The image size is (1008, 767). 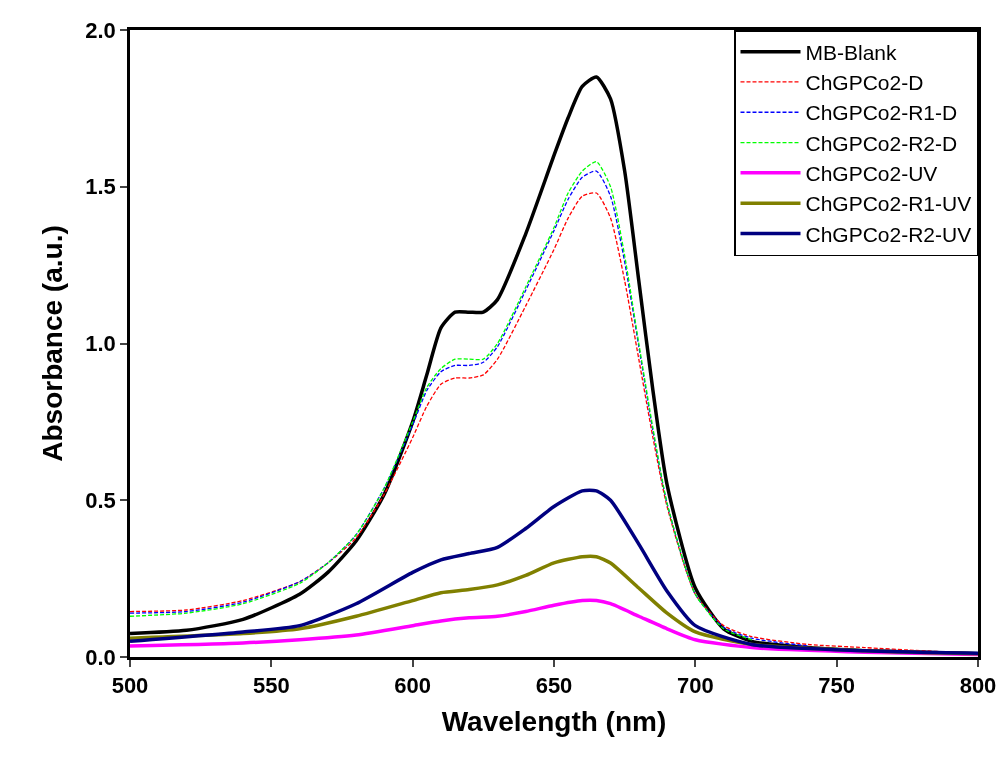 What do you see at coordinates (100, 657) in the screenshot?
I see `y-tick-label: 0.0` at bounding box center [100, 657].